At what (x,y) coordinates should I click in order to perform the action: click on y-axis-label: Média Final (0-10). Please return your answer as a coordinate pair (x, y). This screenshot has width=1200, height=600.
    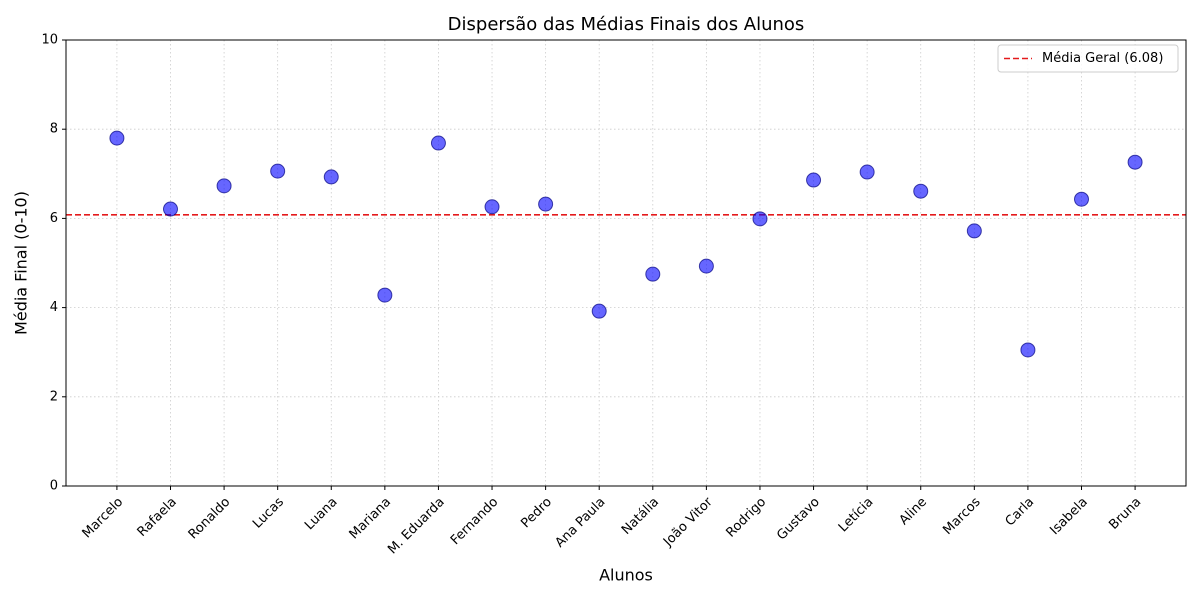
    Looking at the image, I should click on (21, 263).